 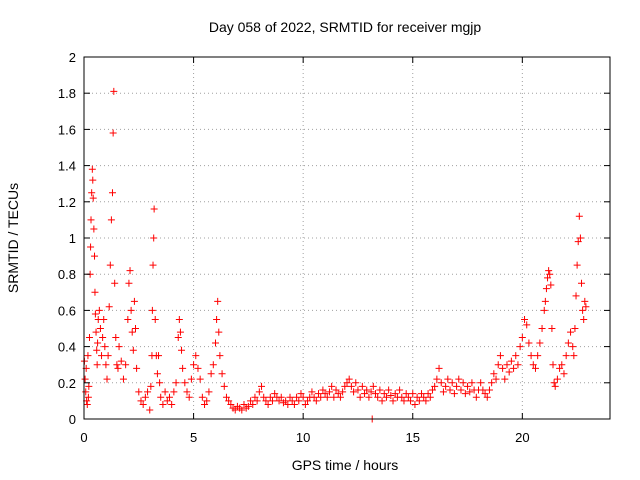 What do you see at coordinates (345, 465) in the screenshot?
I see `x-axis-label: GPS time / hours` at bounding box center [345, 465].